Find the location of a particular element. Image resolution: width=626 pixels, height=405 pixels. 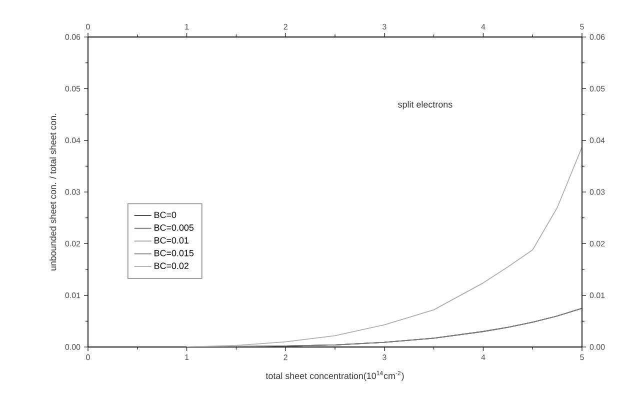

legend-label: BC=0.015 is located at coordinates (174, 253).